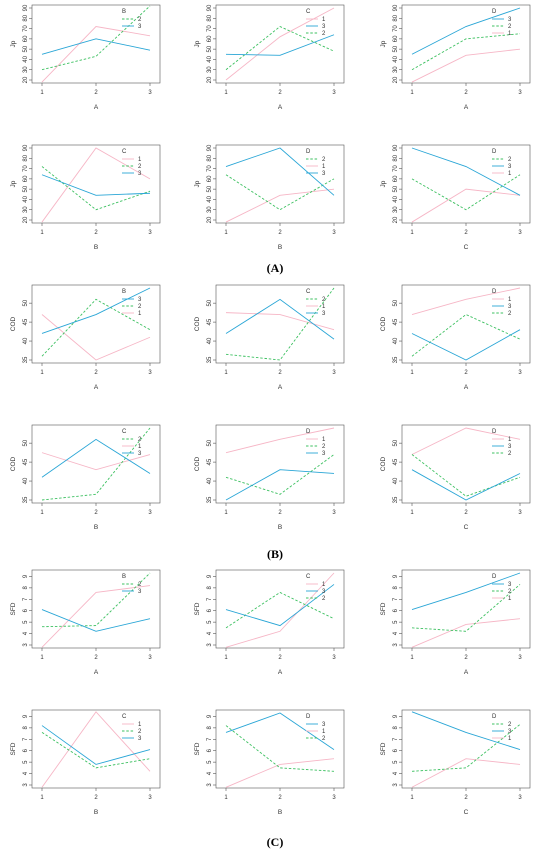 This screenshot has width=550, height=855. Describe the element at coordinates (26, 785) in the screenshot. I see `y-tick-label: 3` at that location.